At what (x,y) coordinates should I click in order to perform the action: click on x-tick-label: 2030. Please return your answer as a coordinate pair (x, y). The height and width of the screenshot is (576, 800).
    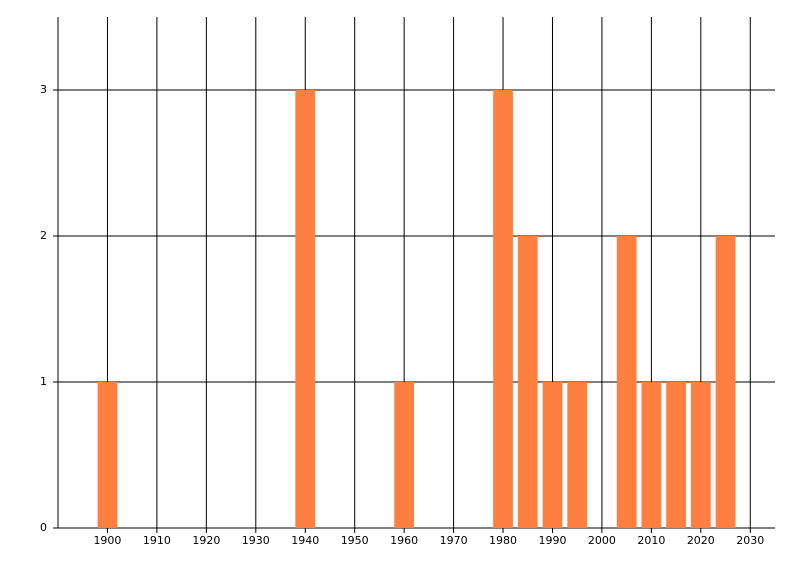
    Looking at the image, I should click on (750, 540).